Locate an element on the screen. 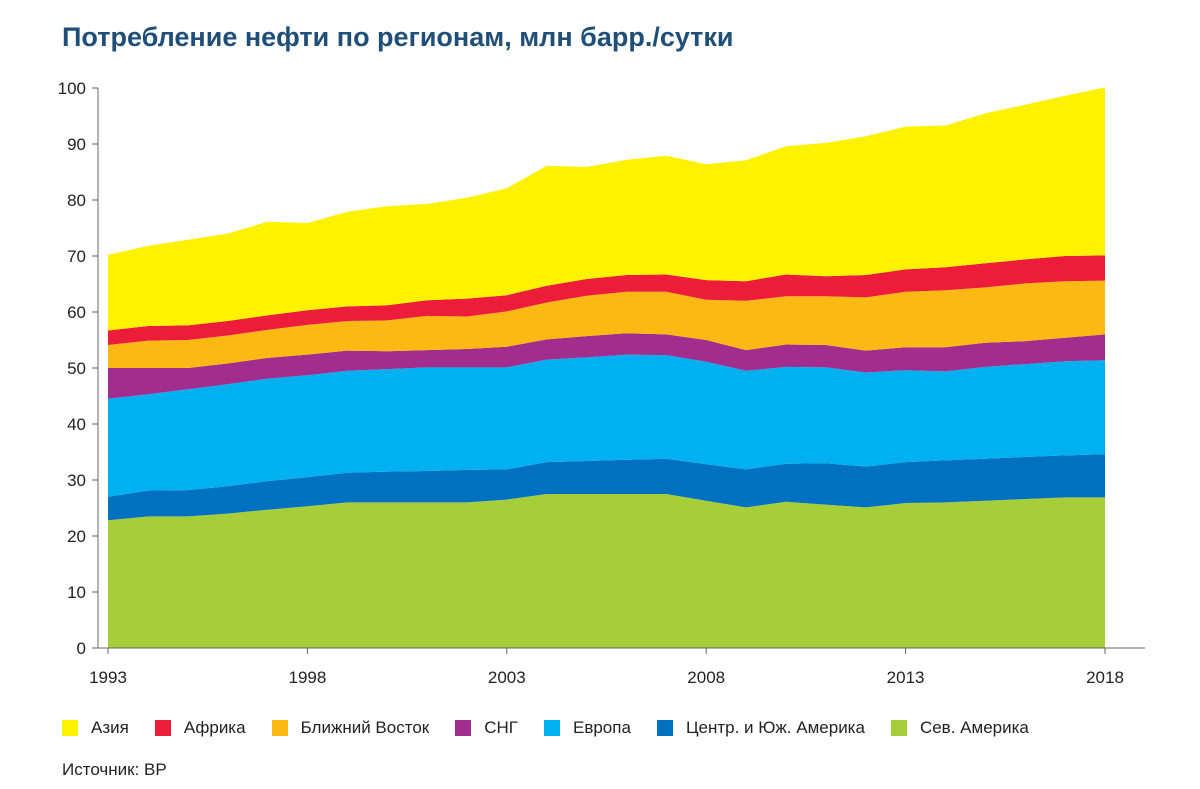 This screenshot has height=789, width=1200. legend-item: СНГ is located at coordinates (486, 728).